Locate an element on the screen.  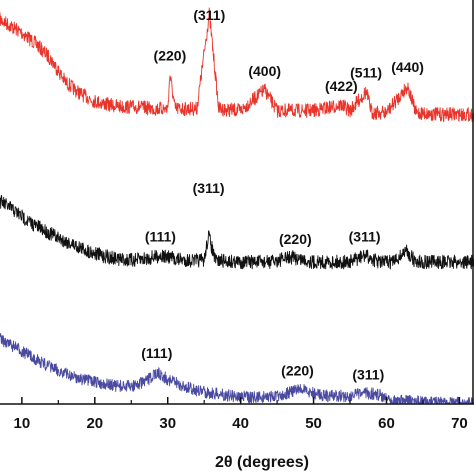
peak-label: (511) is located at coordinates (366, 73).